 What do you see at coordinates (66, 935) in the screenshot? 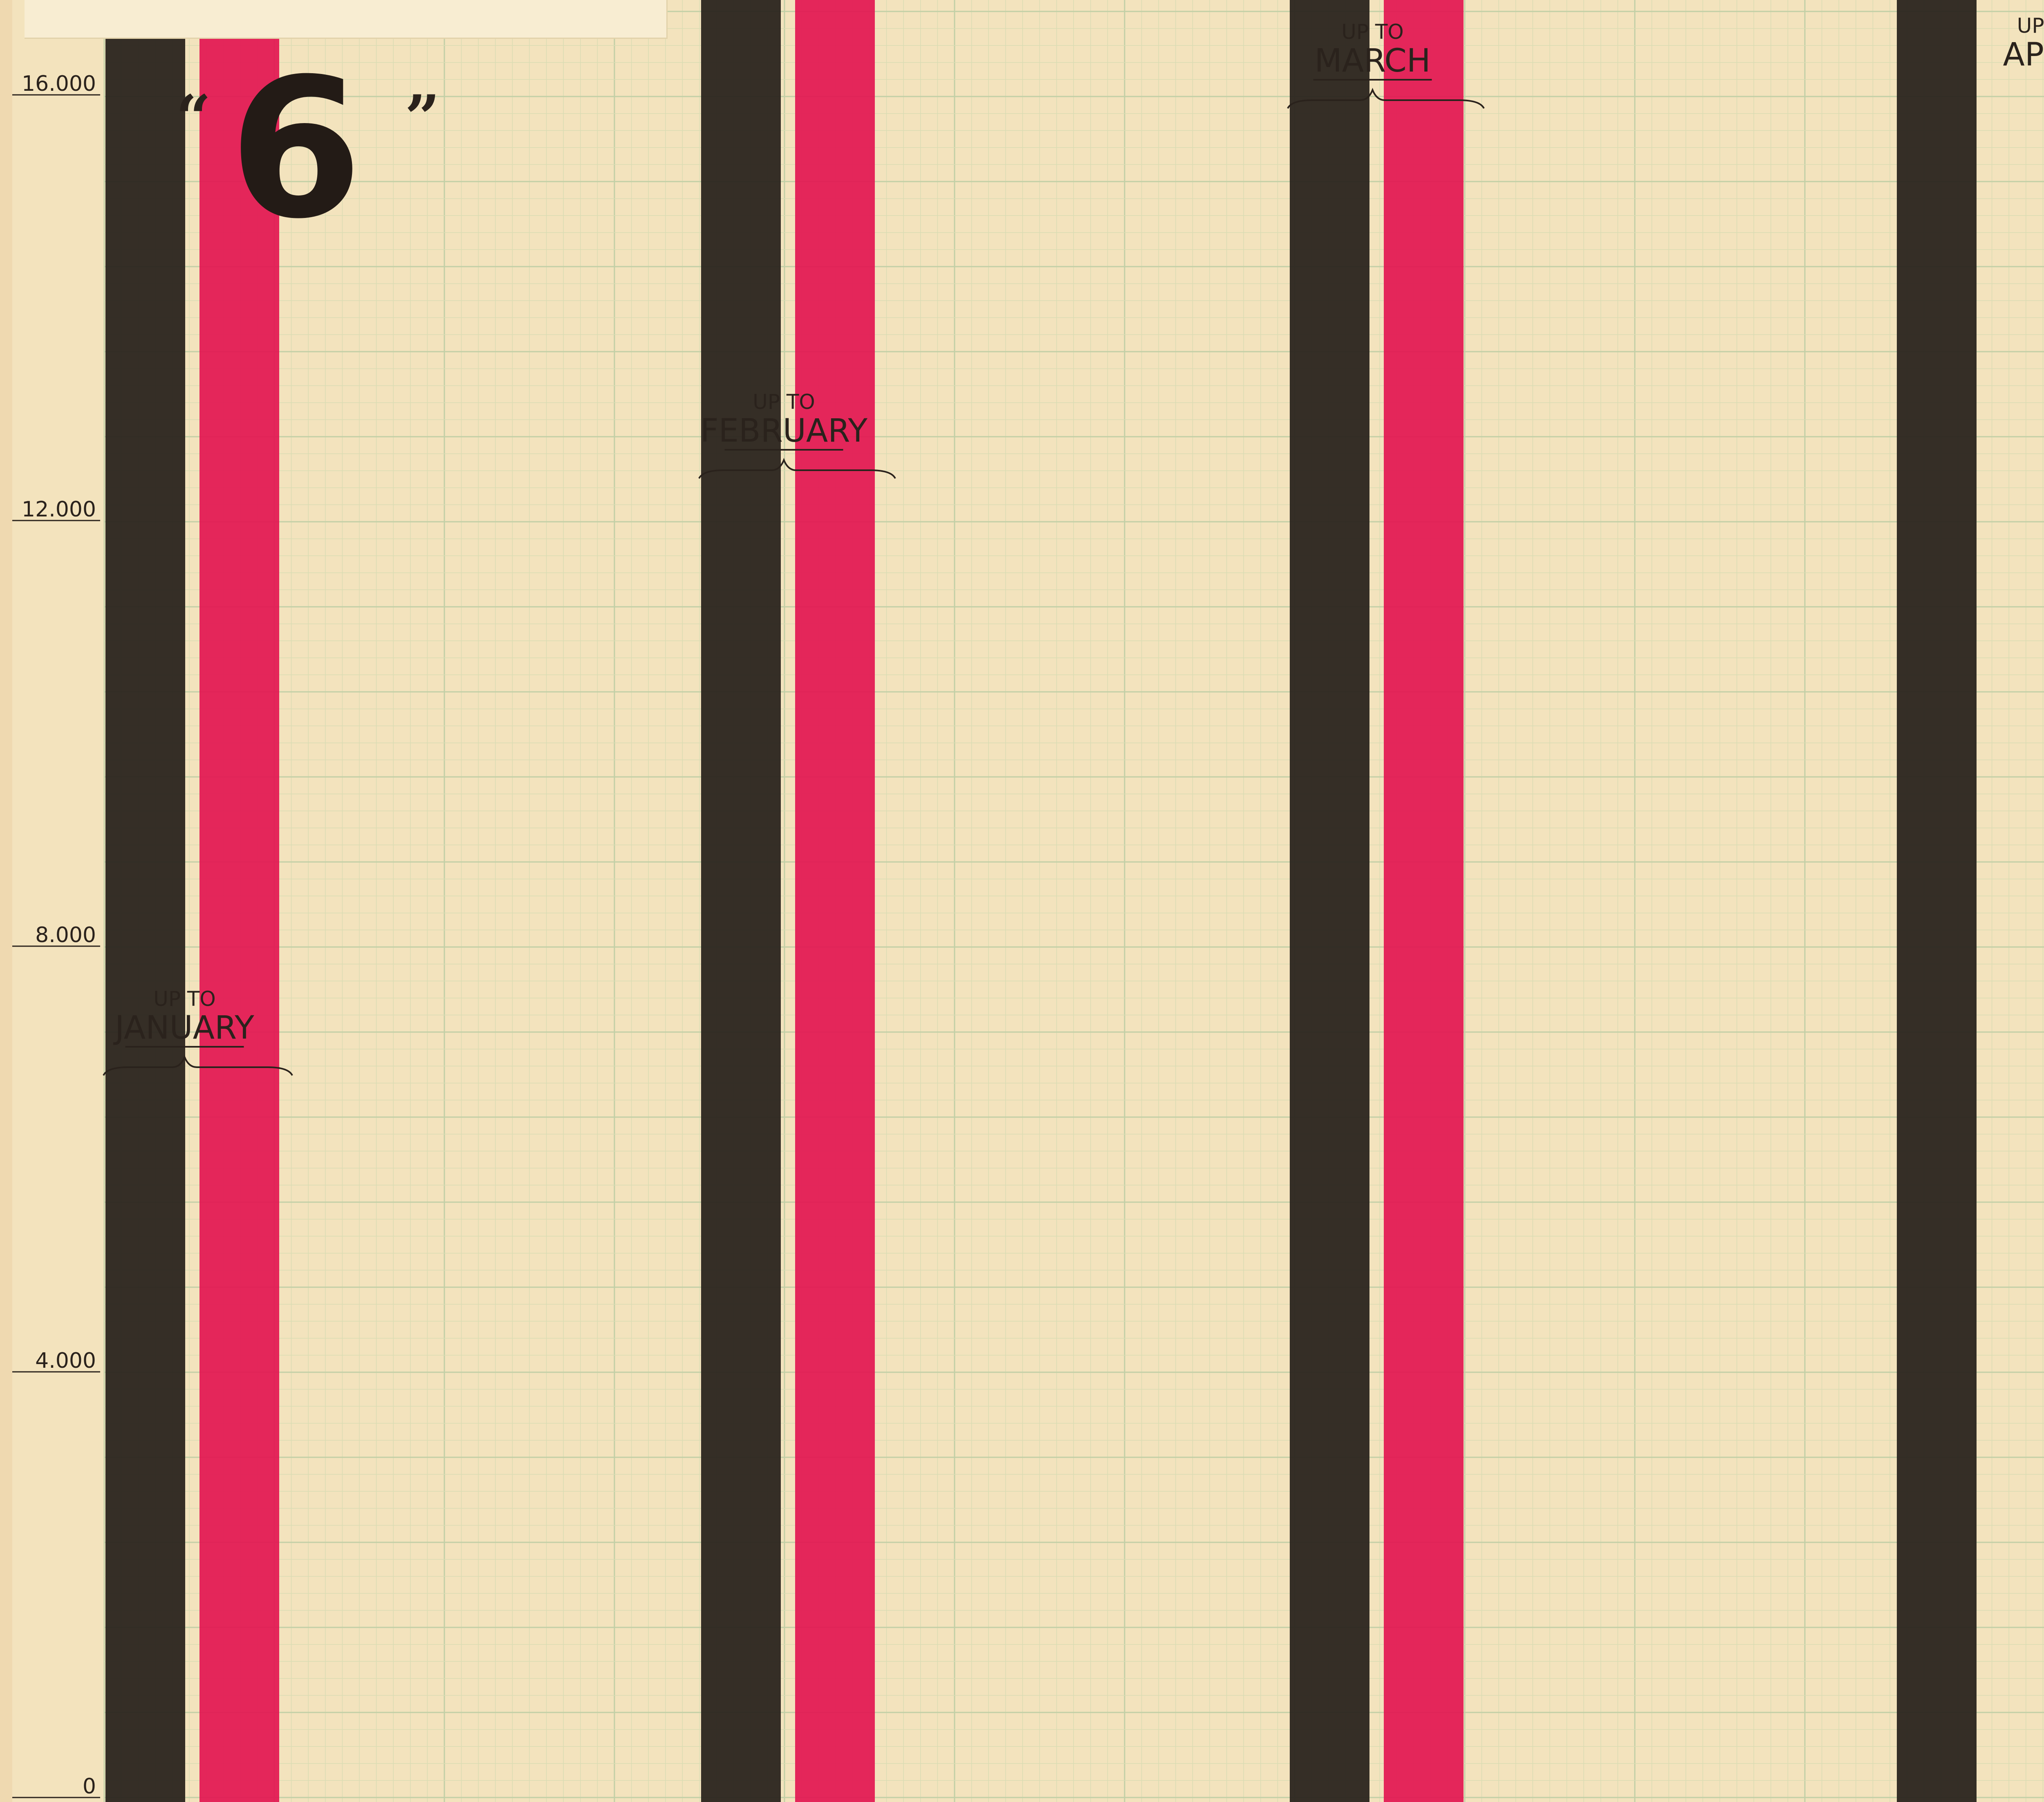
I see `y-tick-label: 8.000` at bounding box center [66, 935].